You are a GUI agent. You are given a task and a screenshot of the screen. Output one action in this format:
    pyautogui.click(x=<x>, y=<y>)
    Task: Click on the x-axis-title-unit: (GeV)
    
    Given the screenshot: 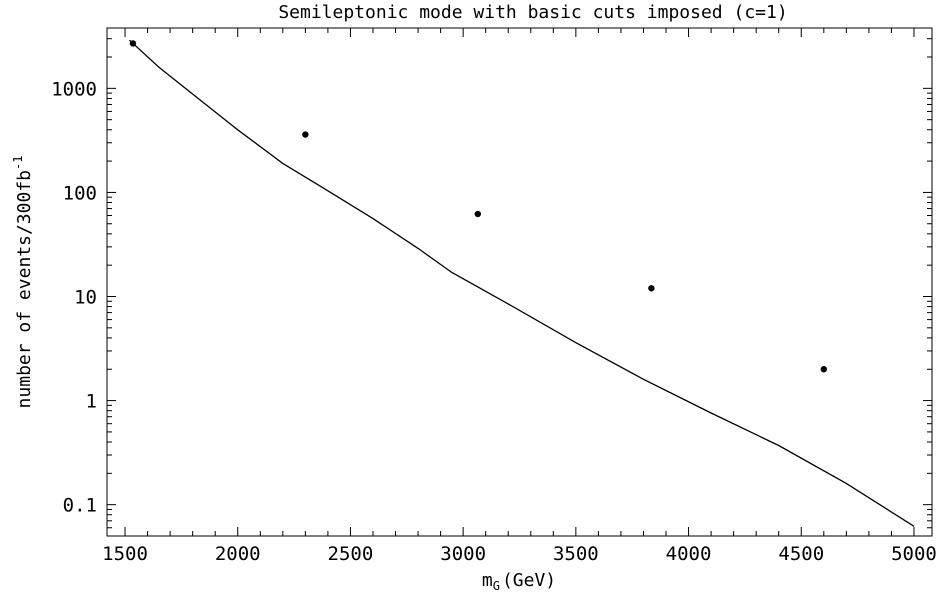 What is the action you would take?
    pyautogui.click(x=529, y=580)
    